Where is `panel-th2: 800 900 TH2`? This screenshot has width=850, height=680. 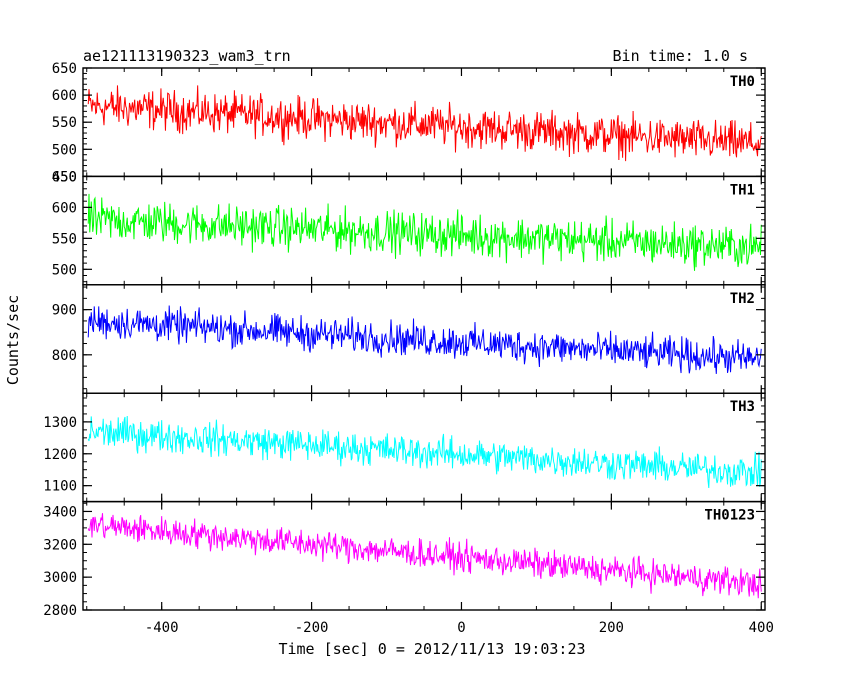 panel-th2: 800 900 TH2 is located at coordinates (409, 339).